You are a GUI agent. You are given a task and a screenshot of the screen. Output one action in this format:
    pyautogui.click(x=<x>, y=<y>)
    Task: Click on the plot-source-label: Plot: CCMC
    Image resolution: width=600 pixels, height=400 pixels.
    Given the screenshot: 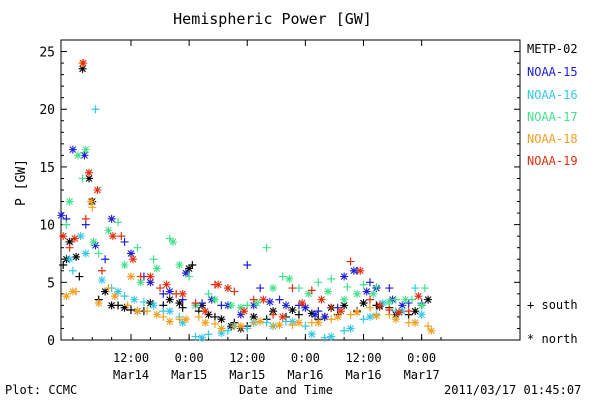 What is the action you would take?
    pyautogui.click(x=41, y=390)
    